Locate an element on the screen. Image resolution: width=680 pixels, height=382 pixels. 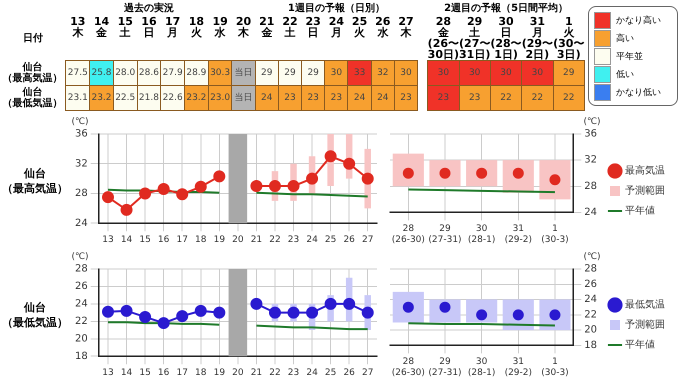
data-label: 21.8 is located at coordinates (149, 98).